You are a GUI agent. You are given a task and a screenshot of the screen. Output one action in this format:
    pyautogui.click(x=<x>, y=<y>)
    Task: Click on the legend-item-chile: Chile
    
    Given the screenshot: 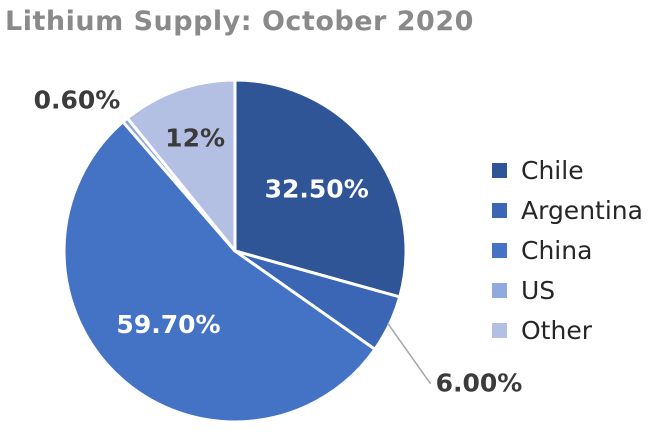 What is the action you would take?
    pyautogui.click(x=567, y=170)
    